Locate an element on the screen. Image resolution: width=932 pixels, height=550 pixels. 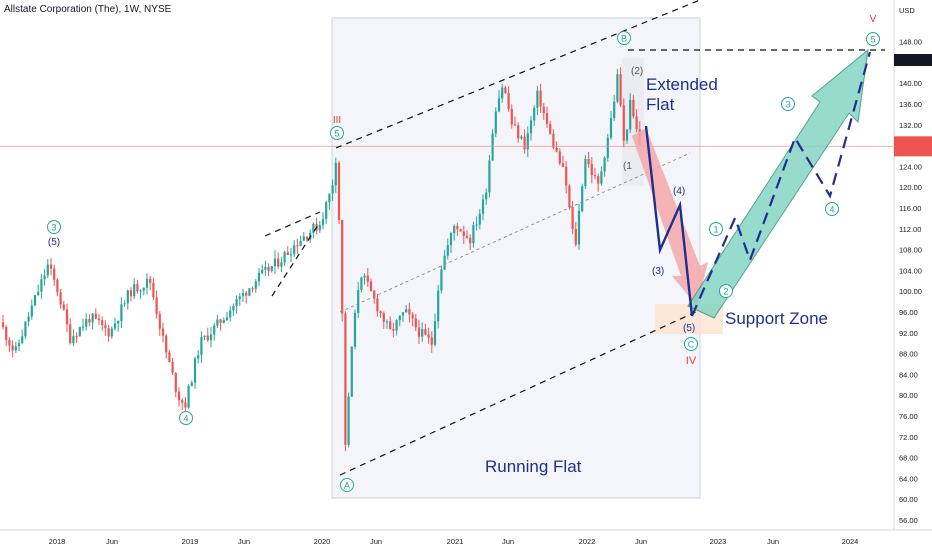
label-roman-v: V is located at coordinates (873, 19).